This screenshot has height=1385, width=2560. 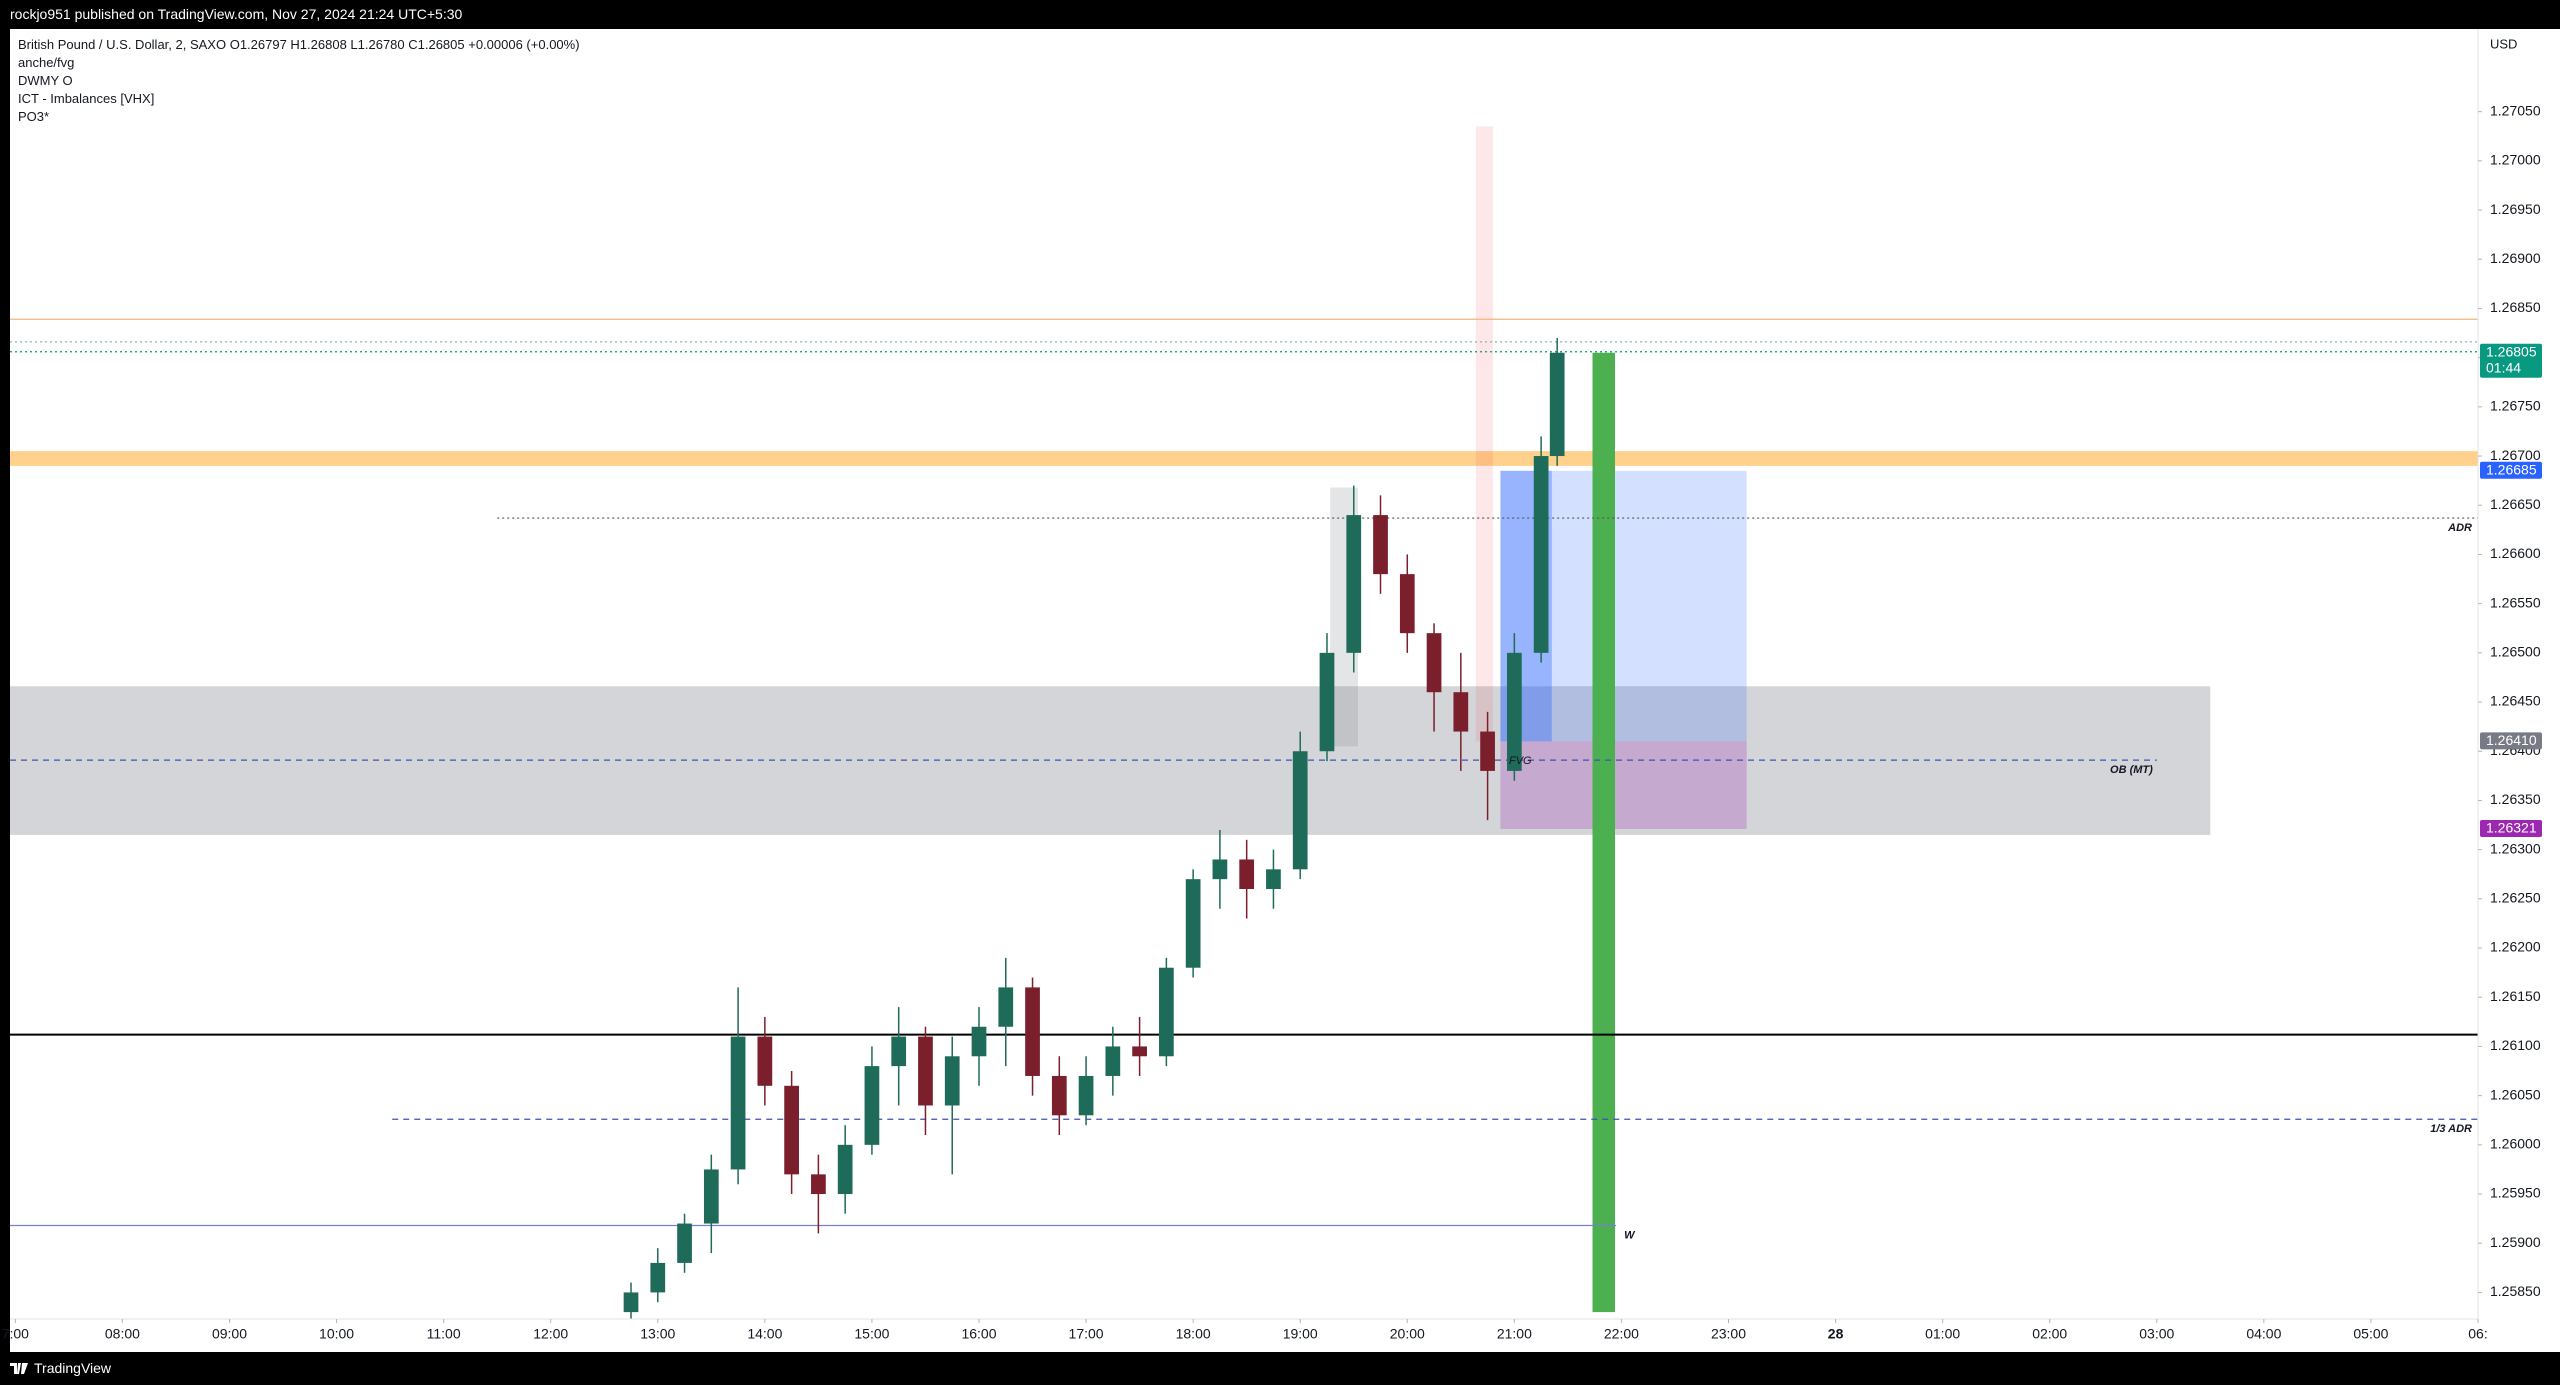 I want to click on x-tick-label: 01:00, so click(x=1942, y=1334).